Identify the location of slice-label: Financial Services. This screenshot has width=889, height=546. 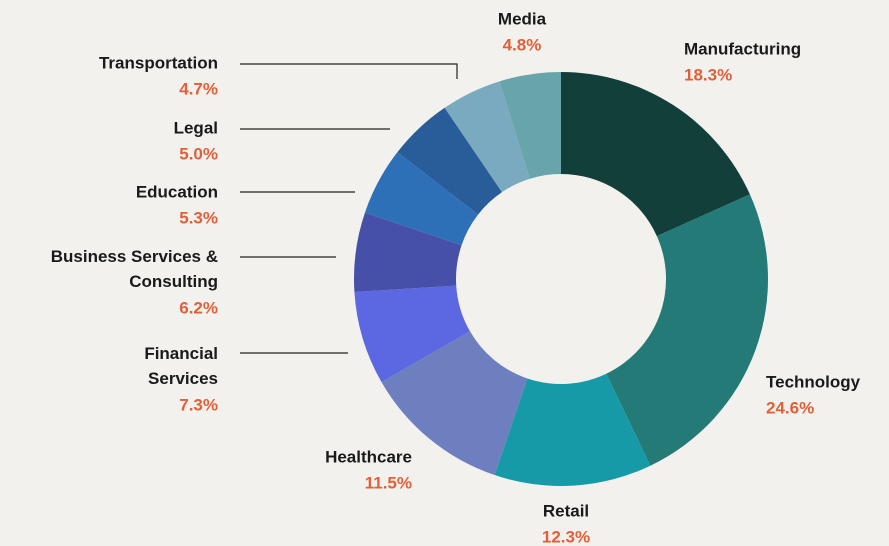
(181, 366).